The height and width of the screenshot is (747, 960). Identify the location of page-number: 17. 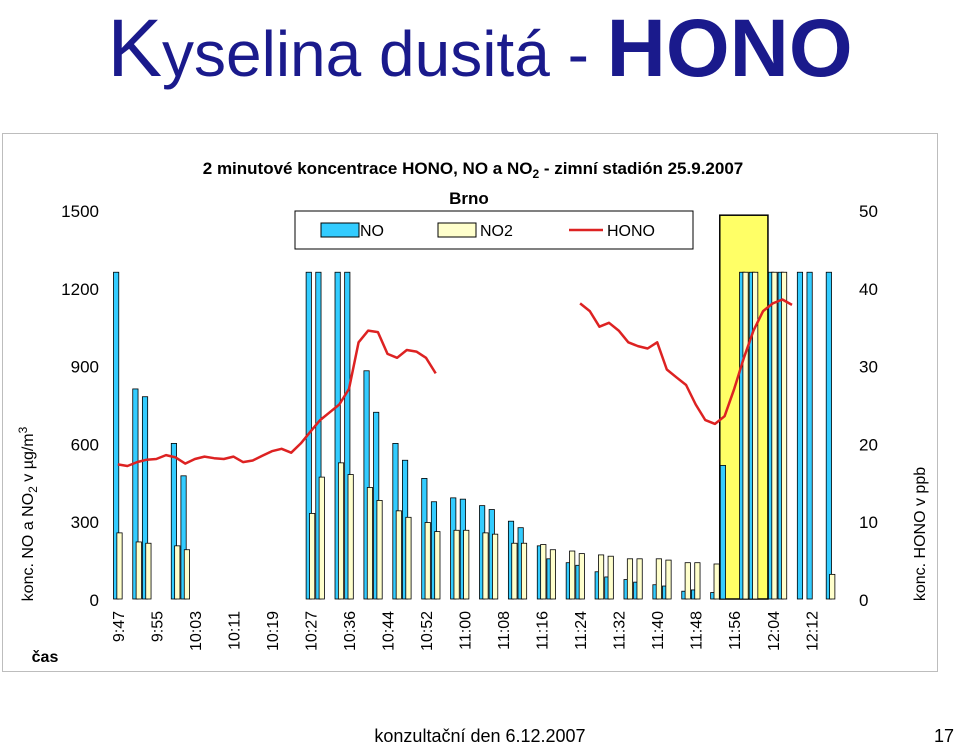
(943, 736).